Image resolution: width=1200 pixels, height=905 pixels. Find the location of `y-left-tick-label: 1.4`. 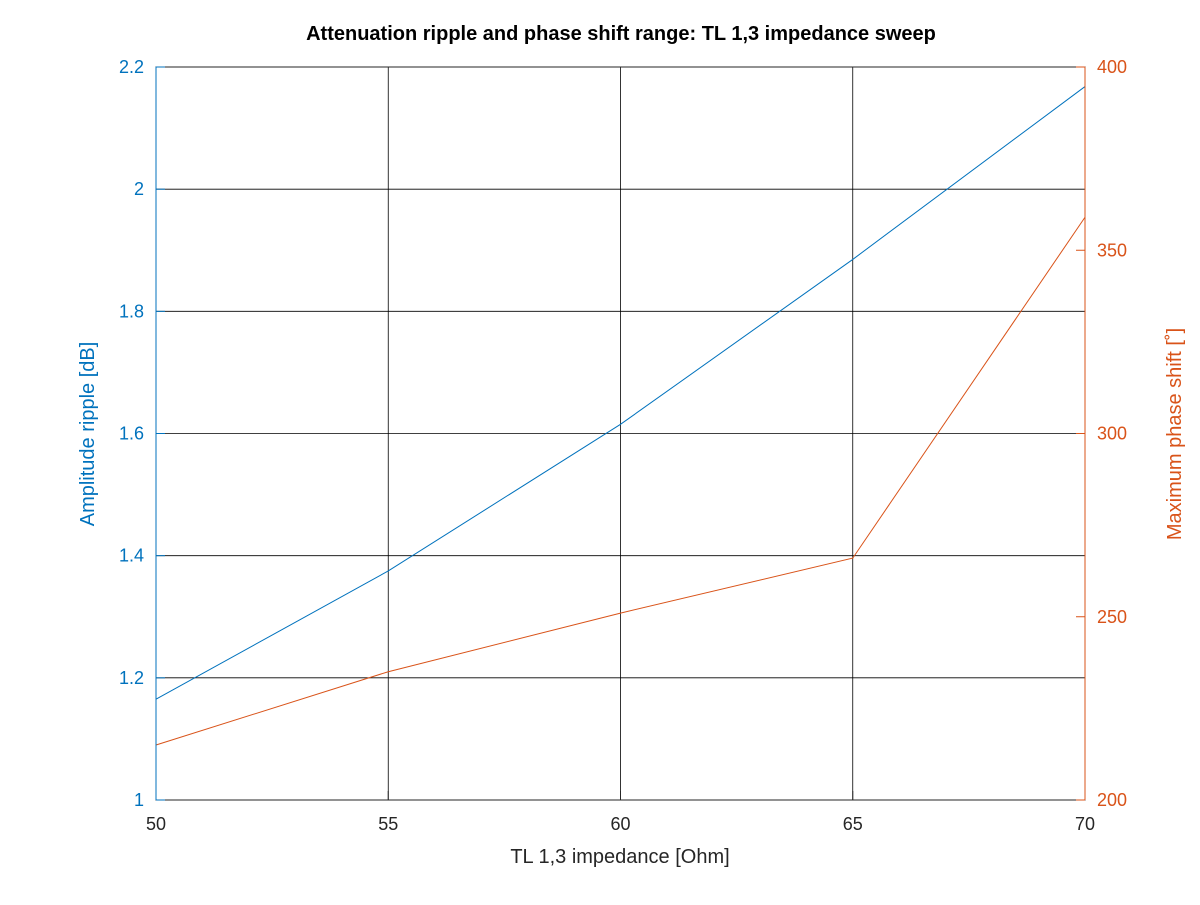

y-left-tick-label: 1.4 is located at coordinates (131, 556).